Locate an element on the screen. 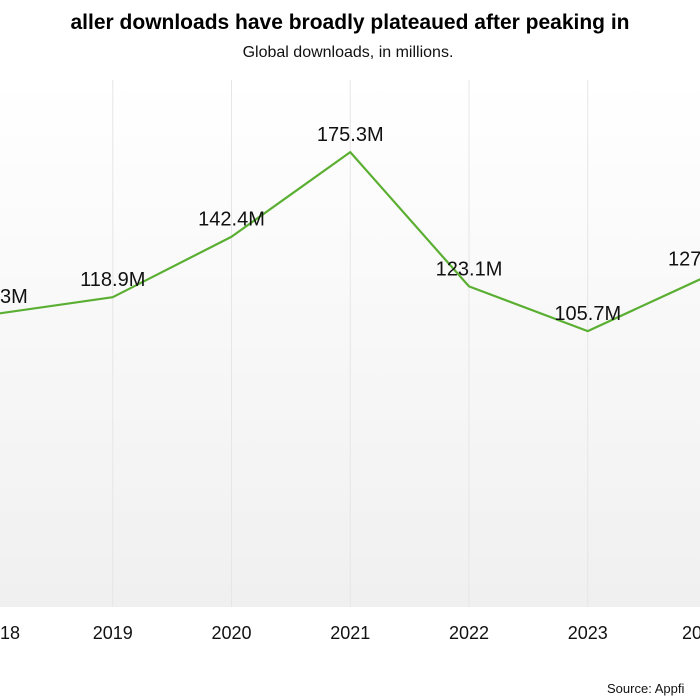  data-label: 127 is located at coordinates (684, 259).